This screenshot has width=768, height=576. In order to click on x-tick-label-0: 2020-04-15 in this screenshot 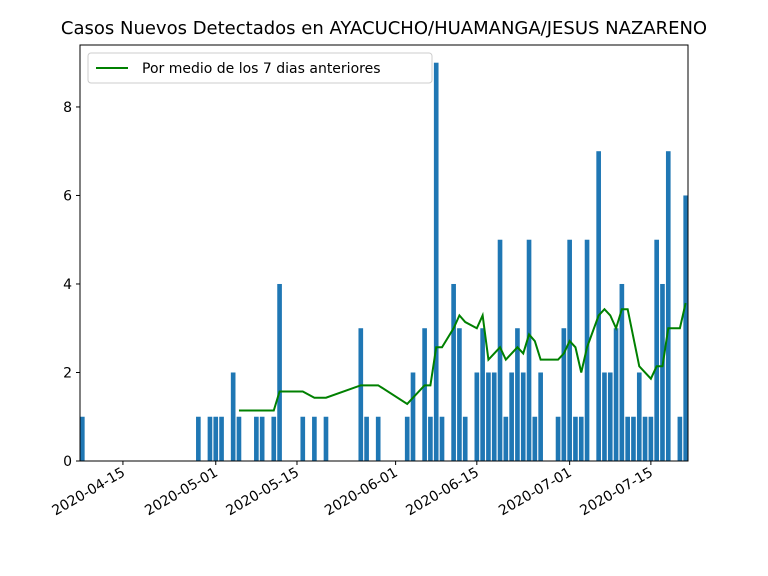, I will do `click(88, 492)`.